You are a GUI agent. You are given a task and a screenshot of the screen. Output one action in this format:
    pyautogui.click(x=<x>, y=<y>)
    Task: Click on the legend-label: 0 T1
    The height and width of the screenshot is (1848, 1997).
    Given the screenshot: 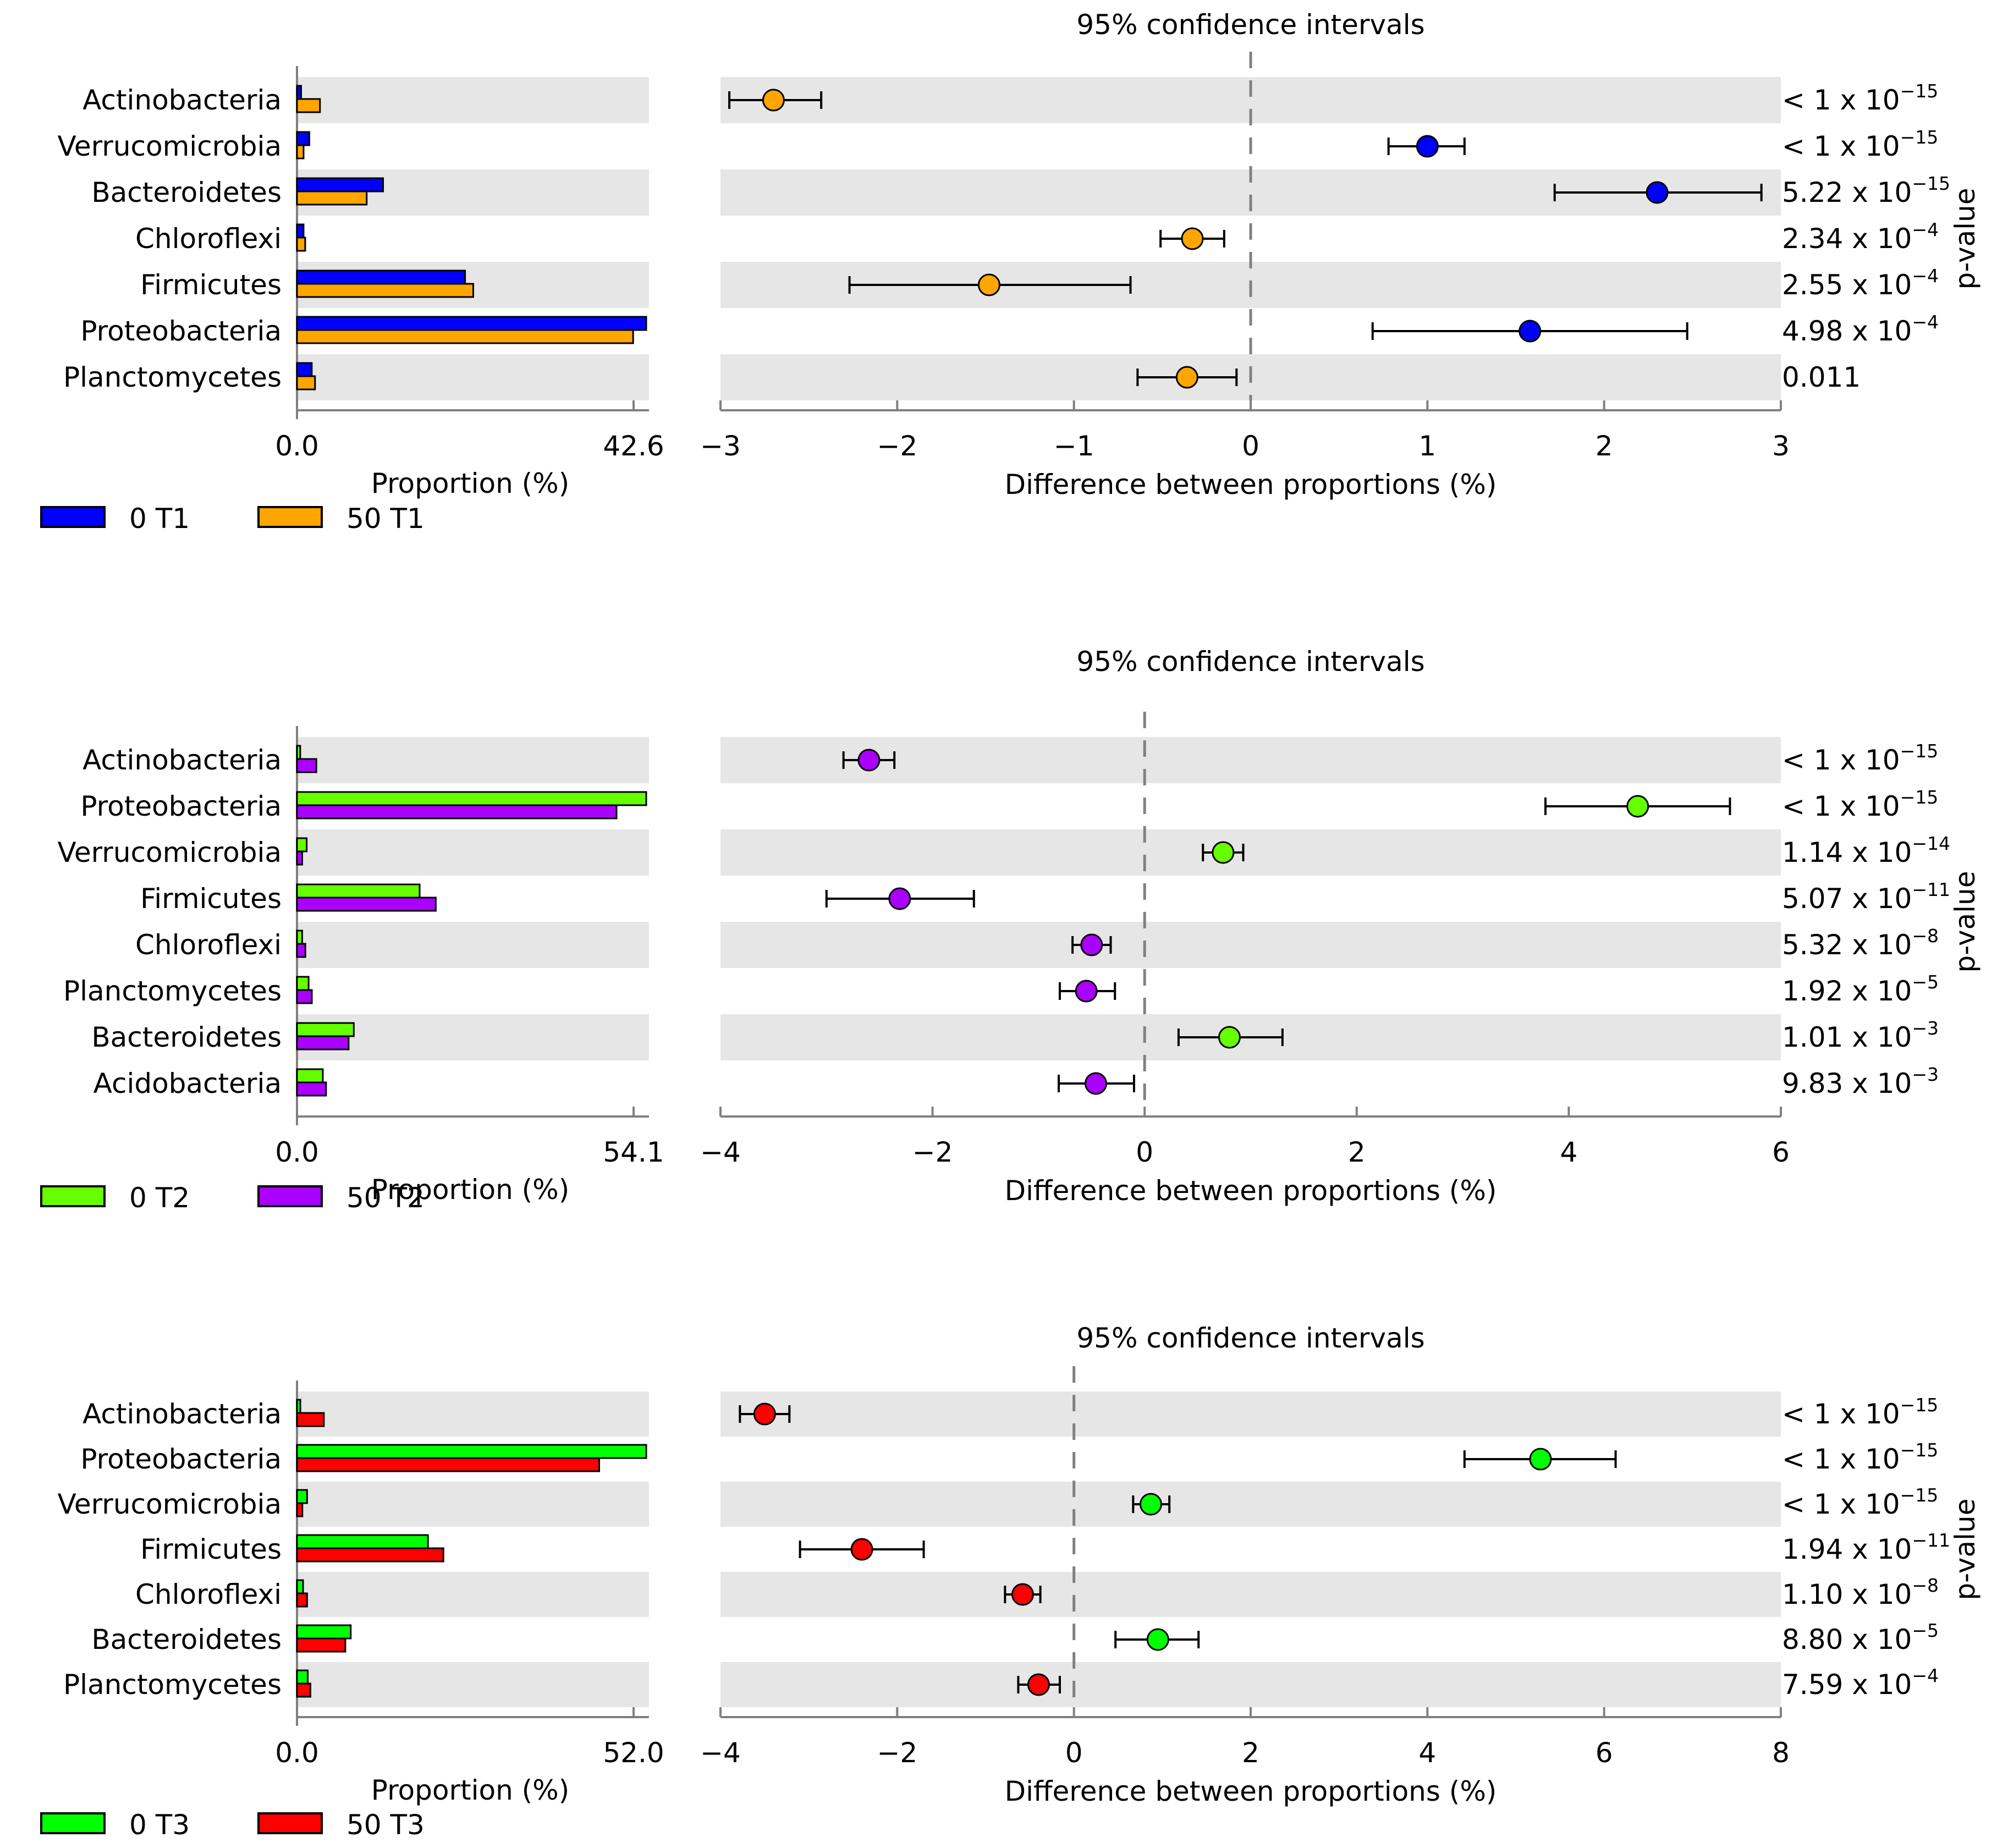 What is the action you would take?
    pyautogui.click(x=159, y=519)
    